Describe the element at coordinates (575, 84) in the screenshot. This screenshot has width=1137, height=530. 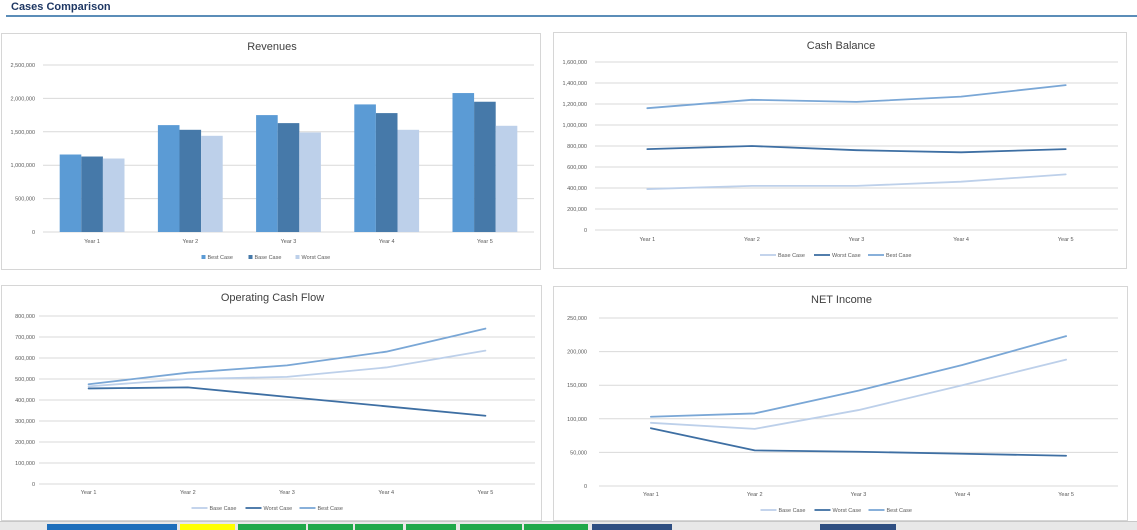
I see `y-tick-label: 1,400,000` at that location.